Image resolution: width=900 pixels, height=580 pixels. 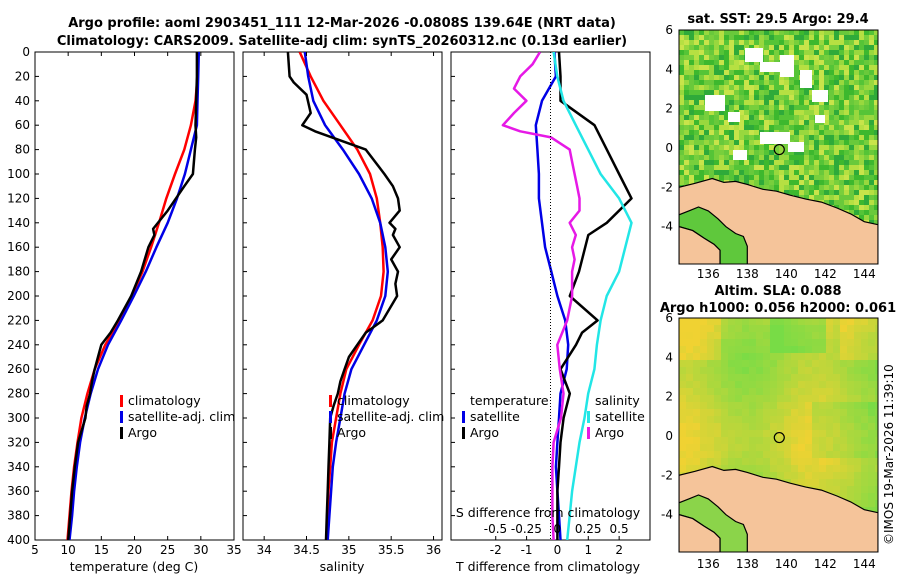 I want to click on x-tick-label: 35, so click(x=348, y=550).